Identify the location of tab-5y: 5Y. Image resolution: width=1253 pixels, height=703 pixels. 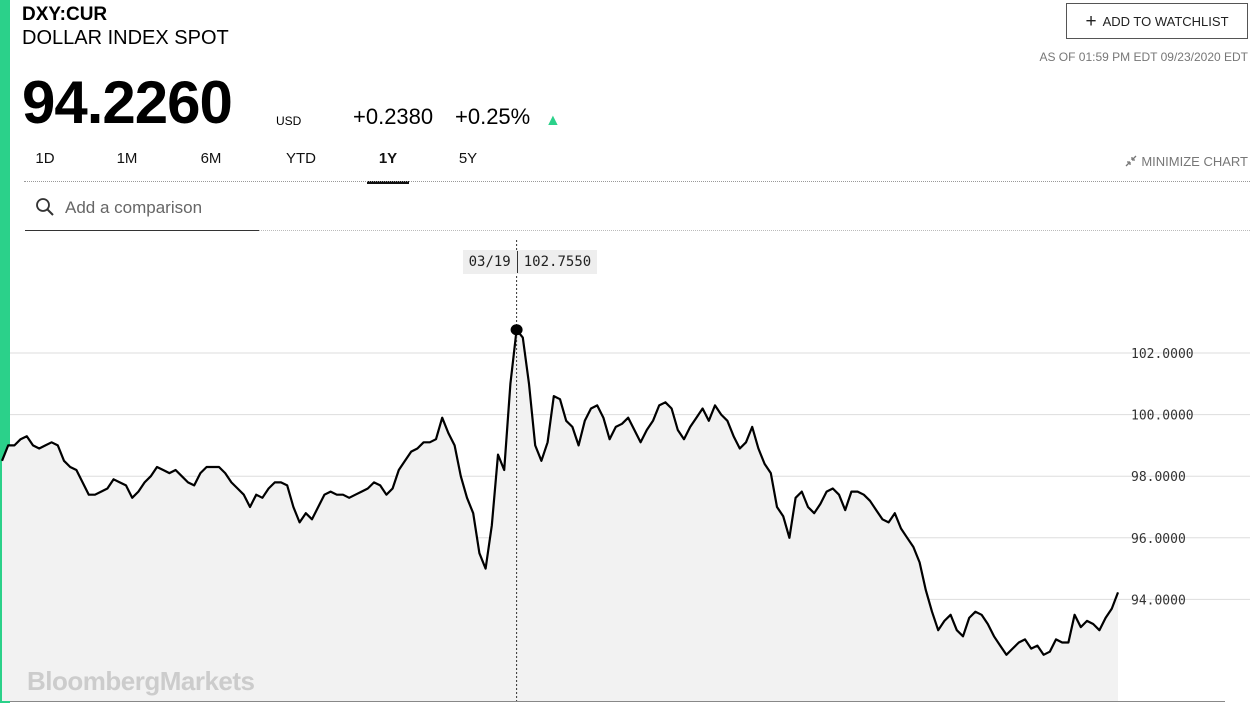
(468, 158).